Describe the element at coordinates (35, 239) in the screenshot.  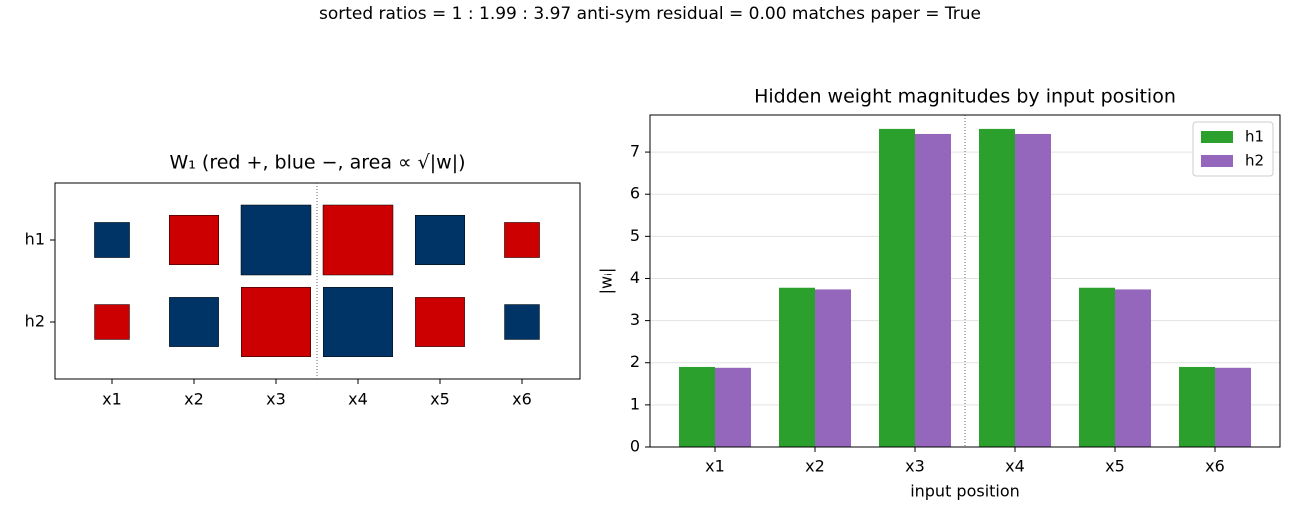
I see `y-tick-label: h1` at that location.